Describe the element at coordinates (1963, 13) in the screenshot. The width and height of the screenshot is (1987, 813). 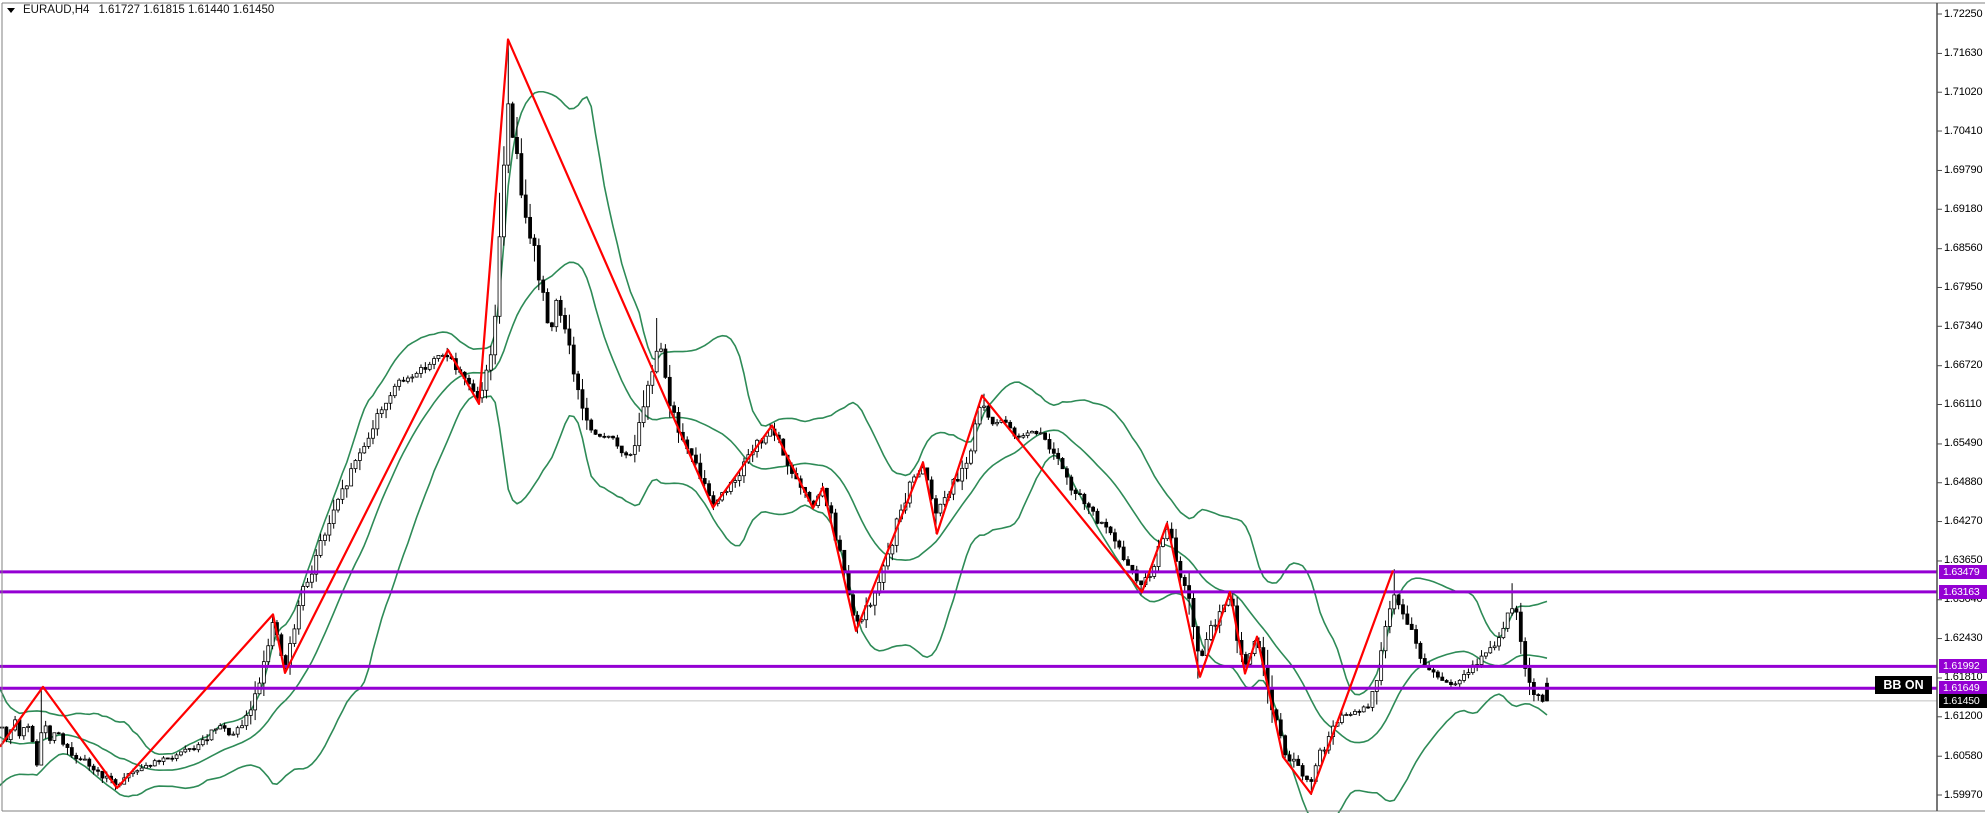
I see `price-tick-label: 1.72250` at that location.